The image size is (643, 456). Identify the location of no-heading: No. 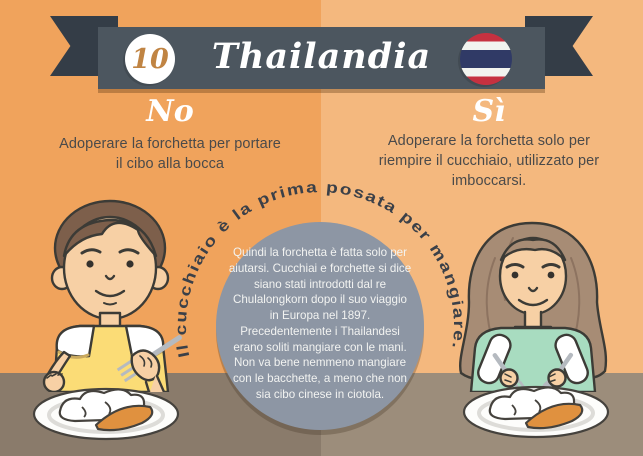
(170, 111).